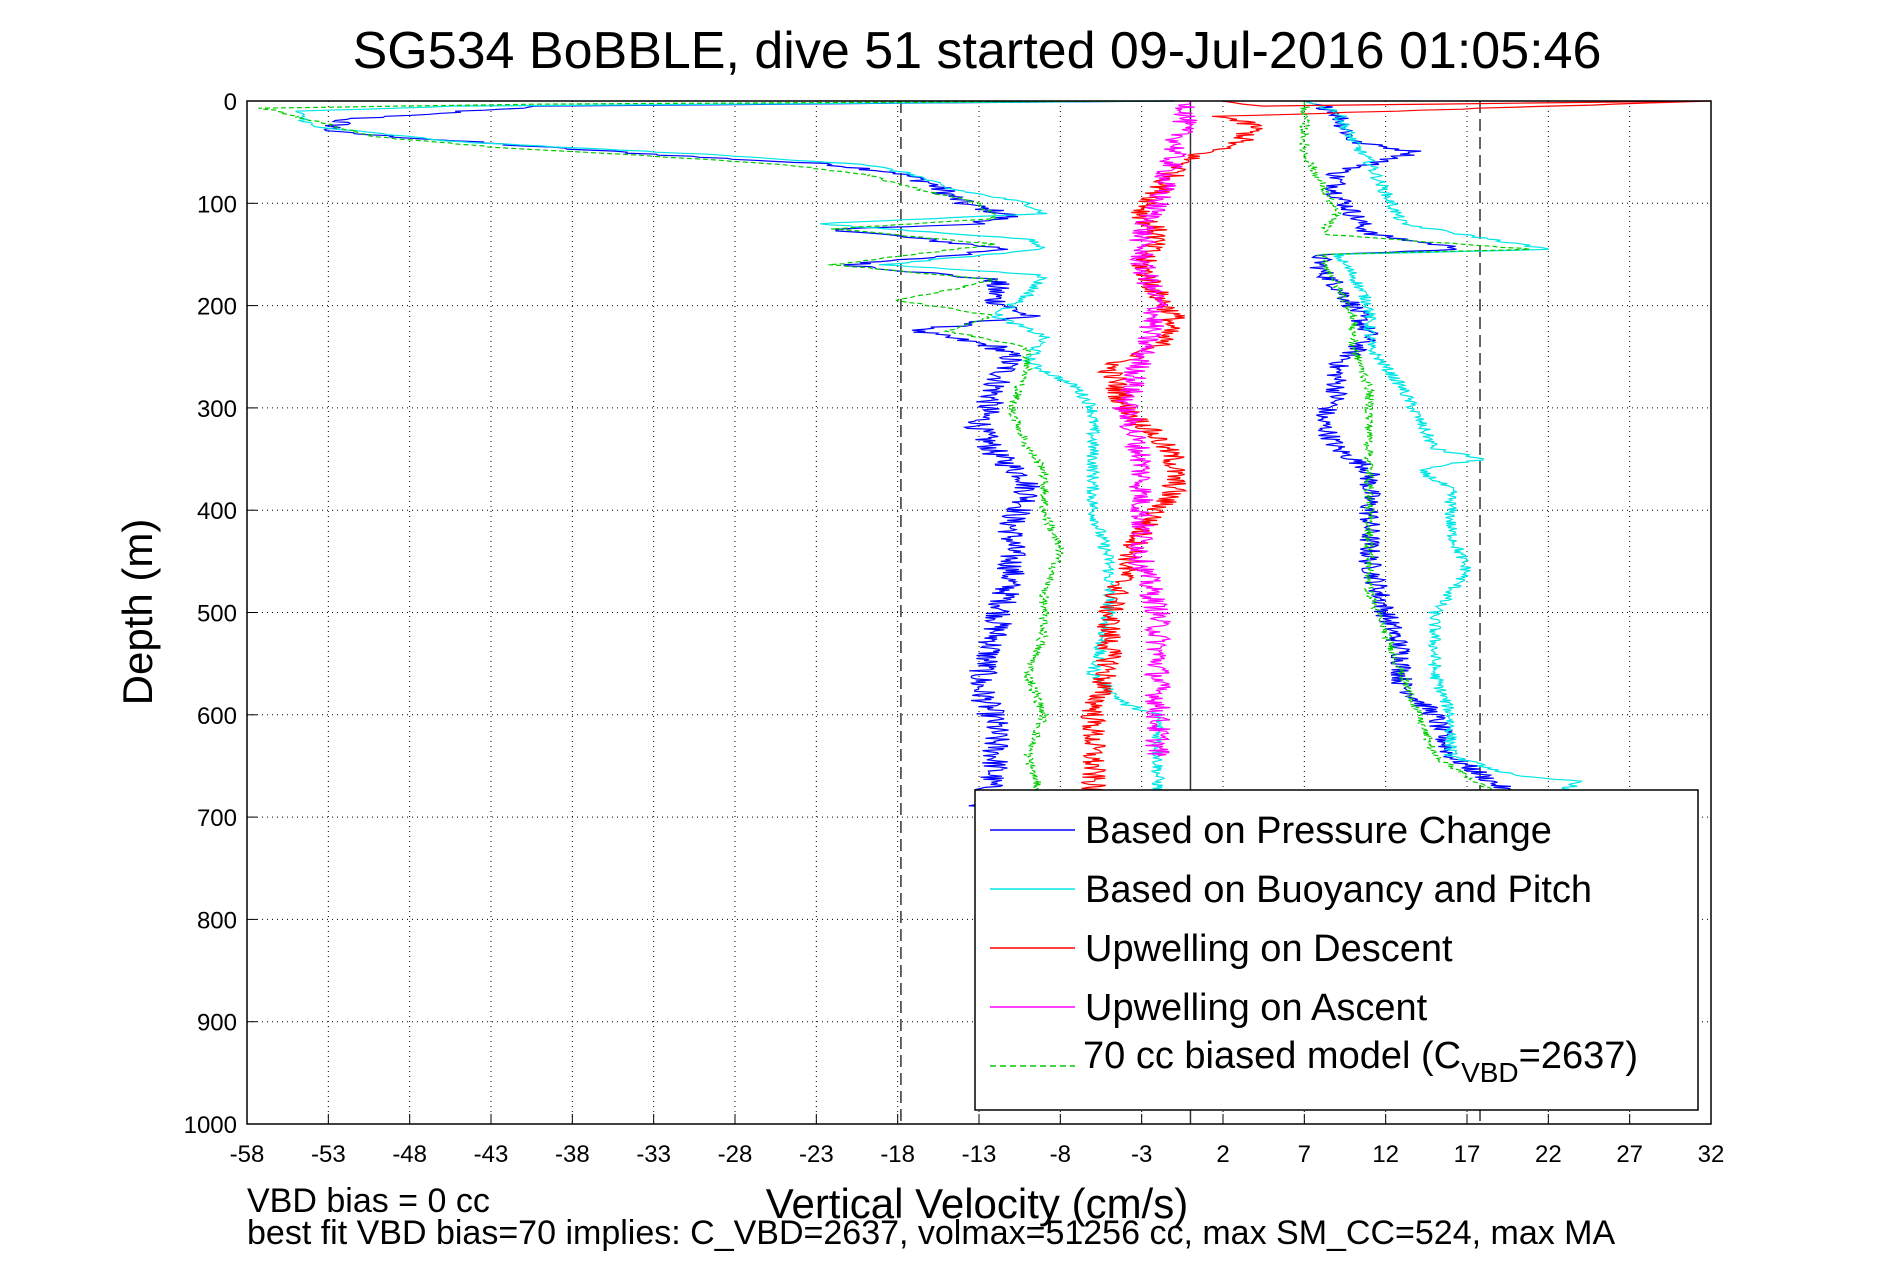 Image resolution: width=1891 pixels, height=1262 pixels. What do you see at coordinates (328, 1154) in the screenshot?
I see `x-tick-label: -53` at bounding box center [328, 1154].